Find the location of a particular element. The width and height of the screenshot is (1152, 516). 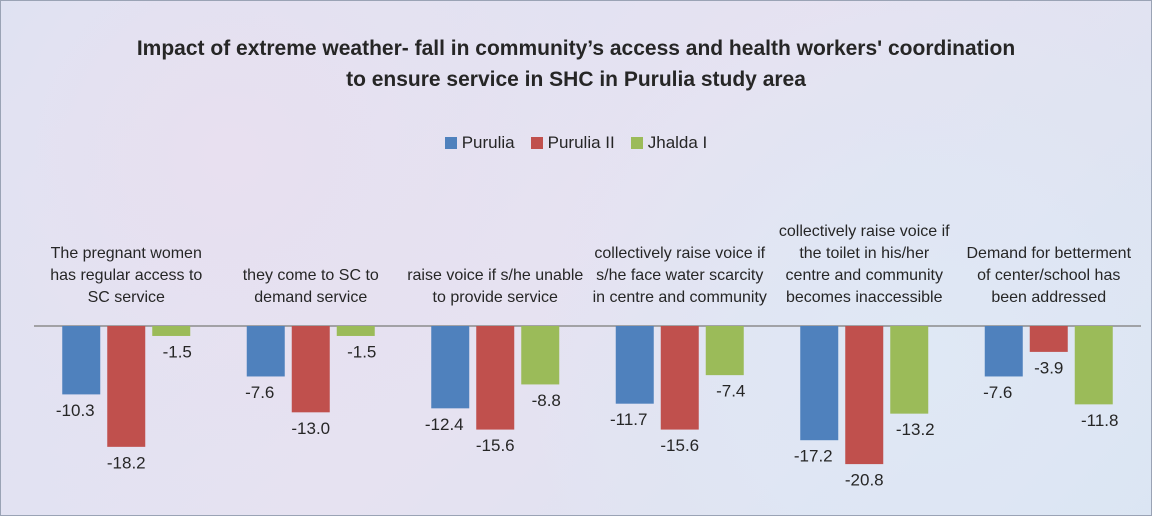

legend-label: Jhalda I is located at coordinates (677, 142).